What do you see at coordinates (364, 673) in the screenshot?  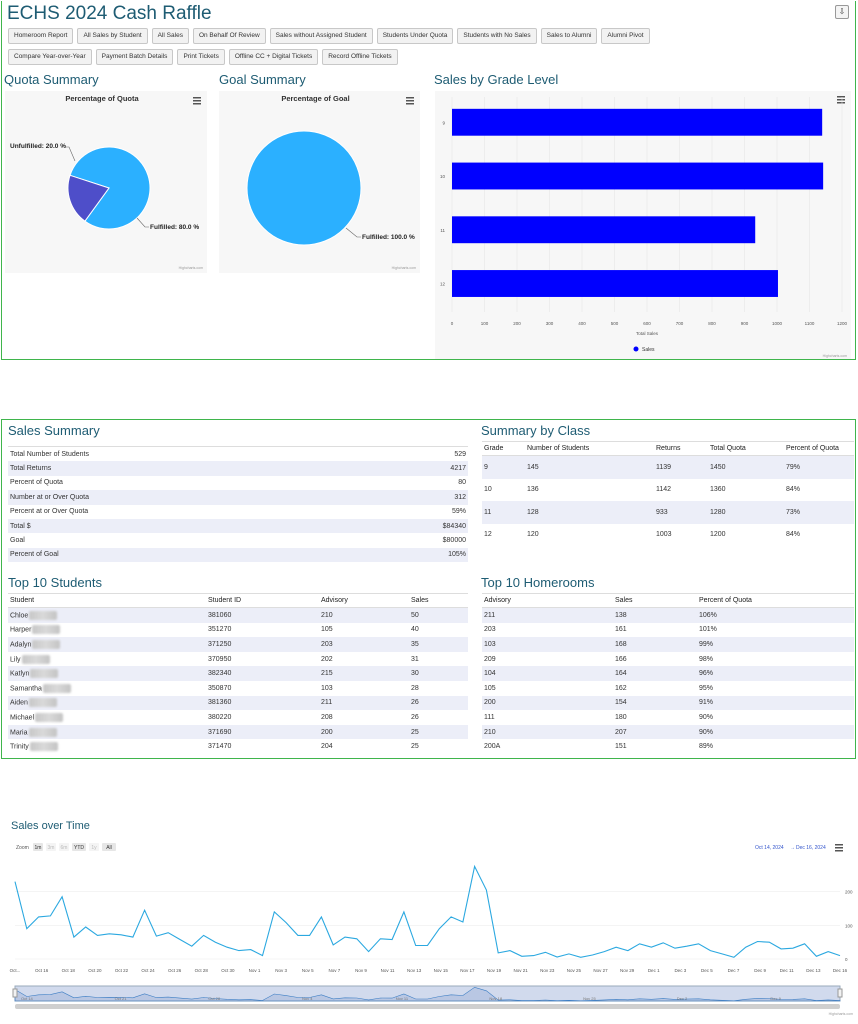 I see `table-cell: 215` at bounding box center [364, 673].